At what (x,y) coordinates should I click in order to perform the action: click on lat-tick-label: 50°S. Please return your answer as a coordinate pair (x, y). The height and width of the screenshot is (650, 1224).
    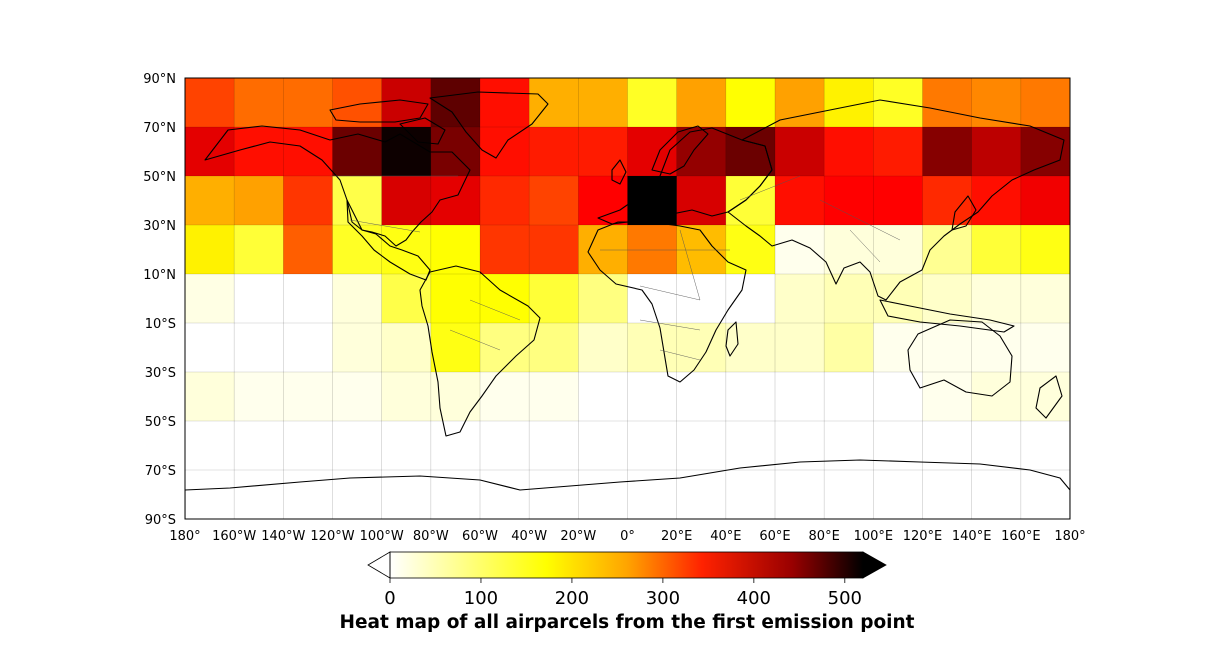
    Looking at the image, I should click on (160, 422).